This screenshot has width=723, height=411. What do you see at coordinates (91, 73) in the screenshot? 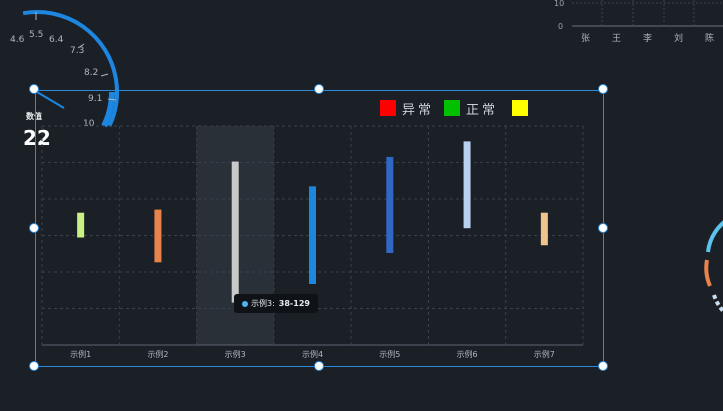
I see `gauge-tick-label: 8.2` at bounding box center [91, 73].